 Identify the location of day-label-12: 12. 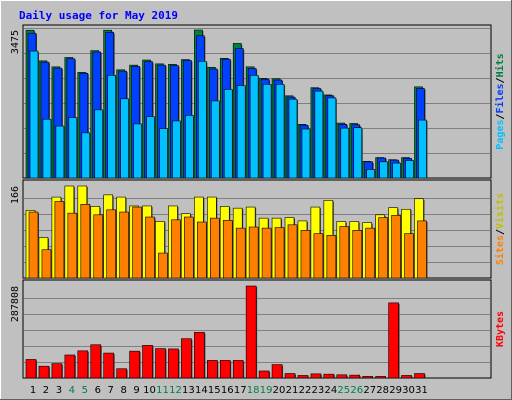
(175, 390).